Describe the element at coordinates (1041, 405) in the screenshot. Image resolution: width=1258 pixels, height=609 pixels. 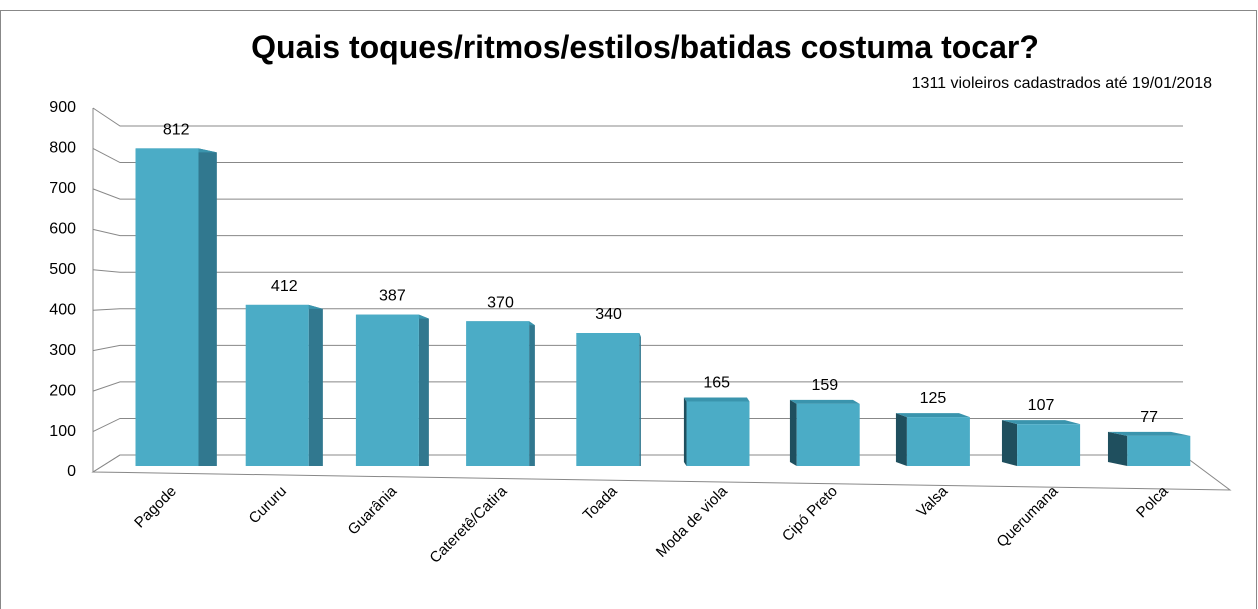
I see `value-label: 107` at that location.